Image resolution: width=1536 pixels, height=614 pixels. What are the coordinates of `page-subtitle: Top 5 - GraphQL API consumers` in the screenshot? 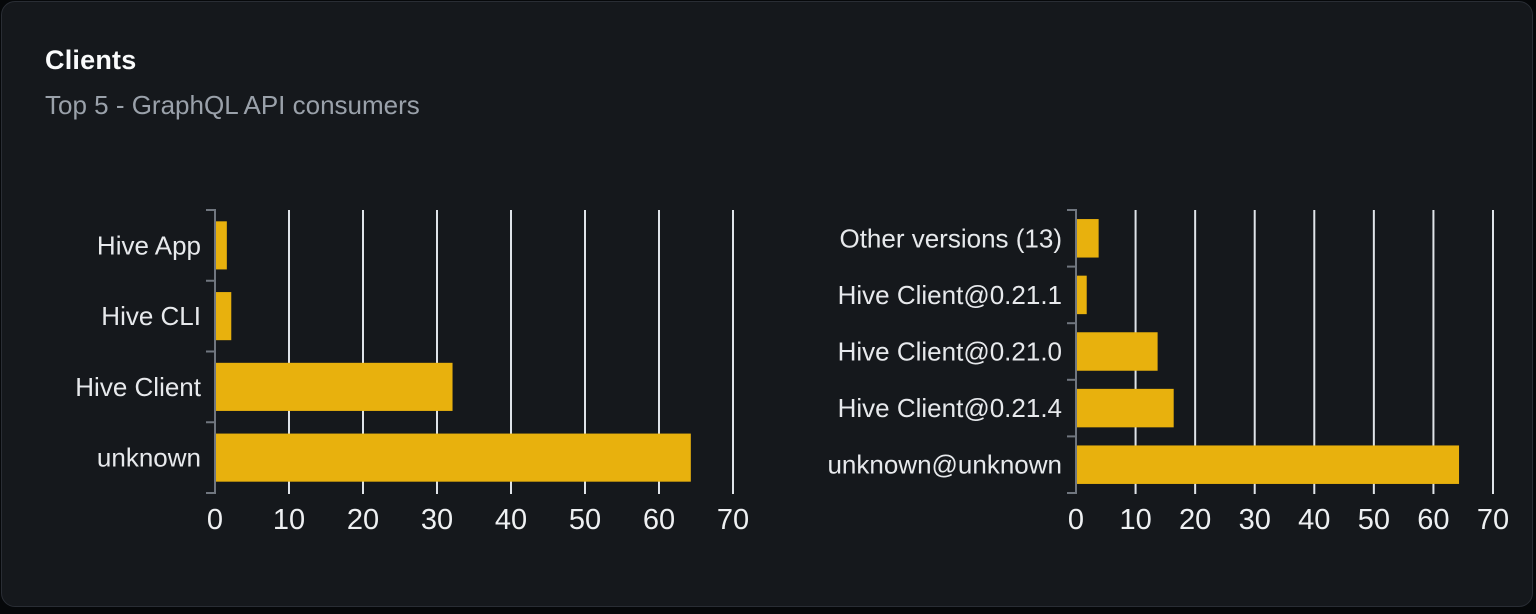 It's located at (232, 104).